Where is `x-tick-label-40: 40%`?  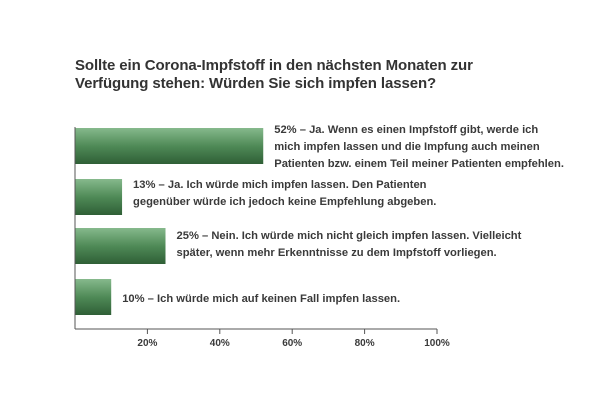 x-tick-label-40: 40% is located at coordinates (220, 343).